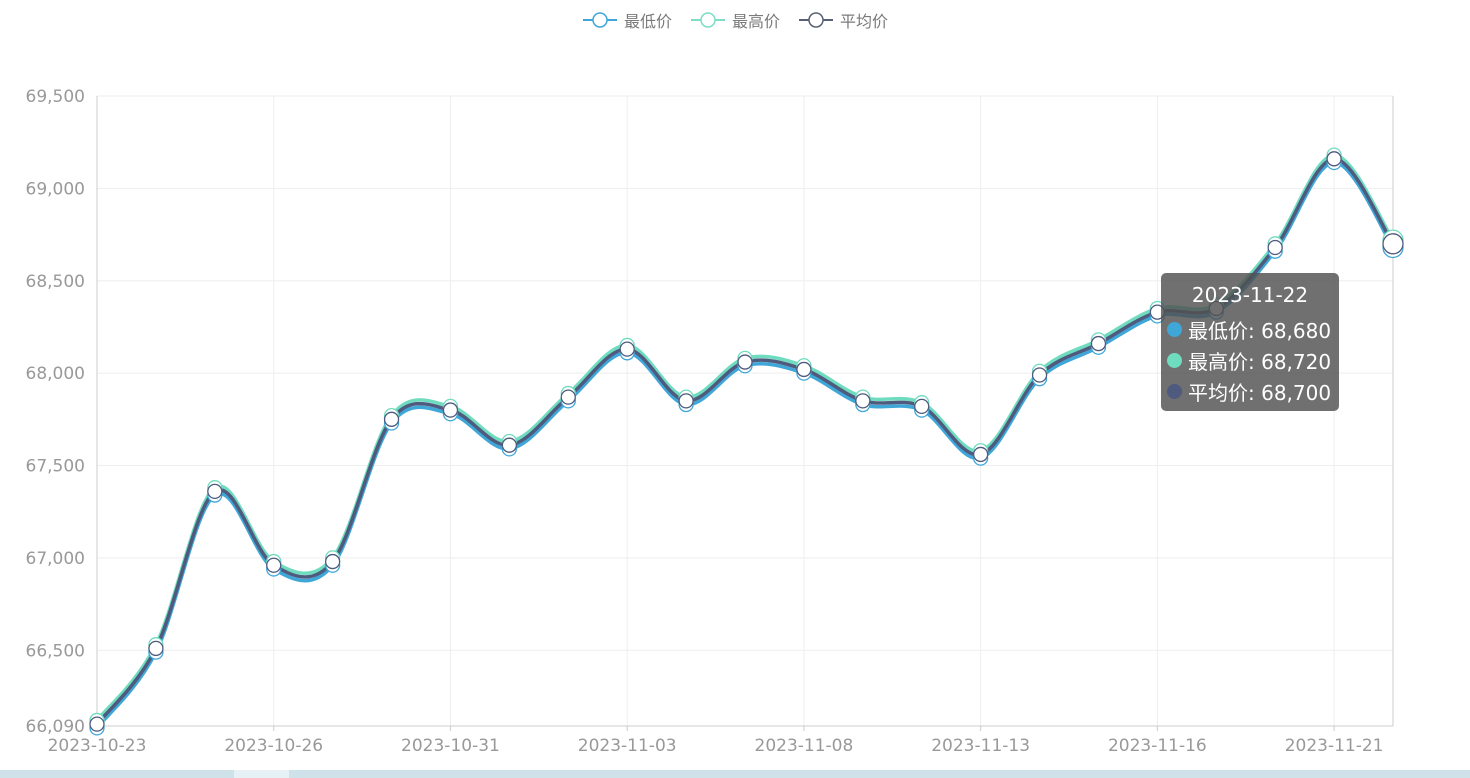  Describe the element at coordinates (55, 559) in the screenshot. I see `y-tick-label: 67,000` at that location.